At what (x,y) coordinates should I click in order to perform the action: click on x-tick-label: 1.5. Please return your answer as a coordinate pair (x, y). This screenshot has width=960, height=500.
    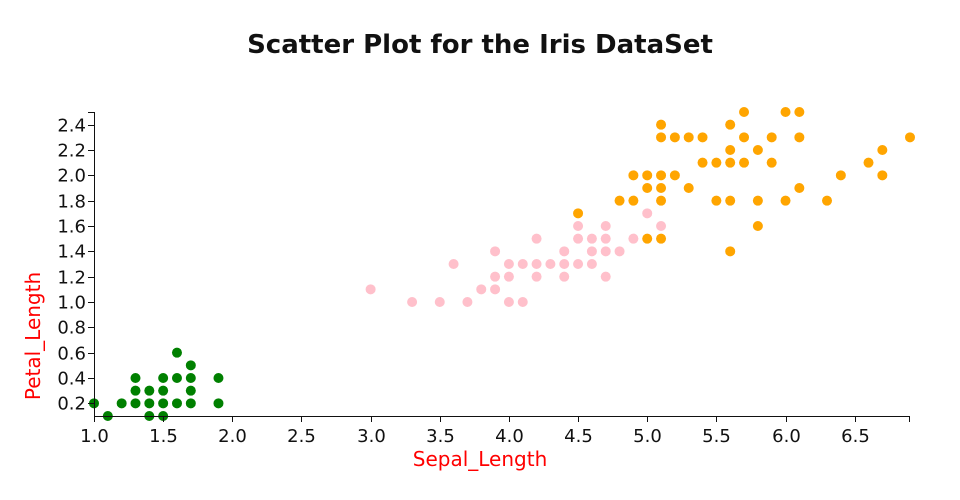
    Looking at the image, I should click on (163, 436).